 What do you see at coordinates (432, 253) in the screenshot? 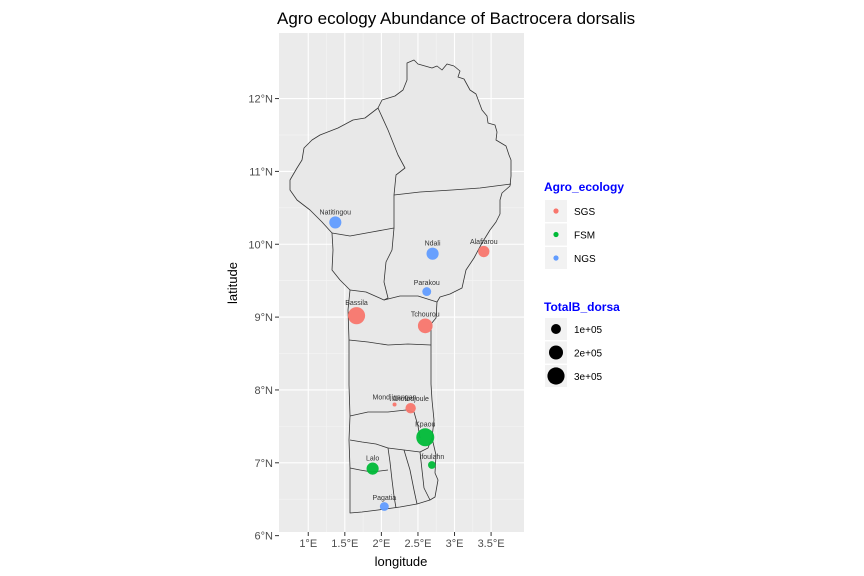
I see `point-ndali` at bounding box center [432, 253].